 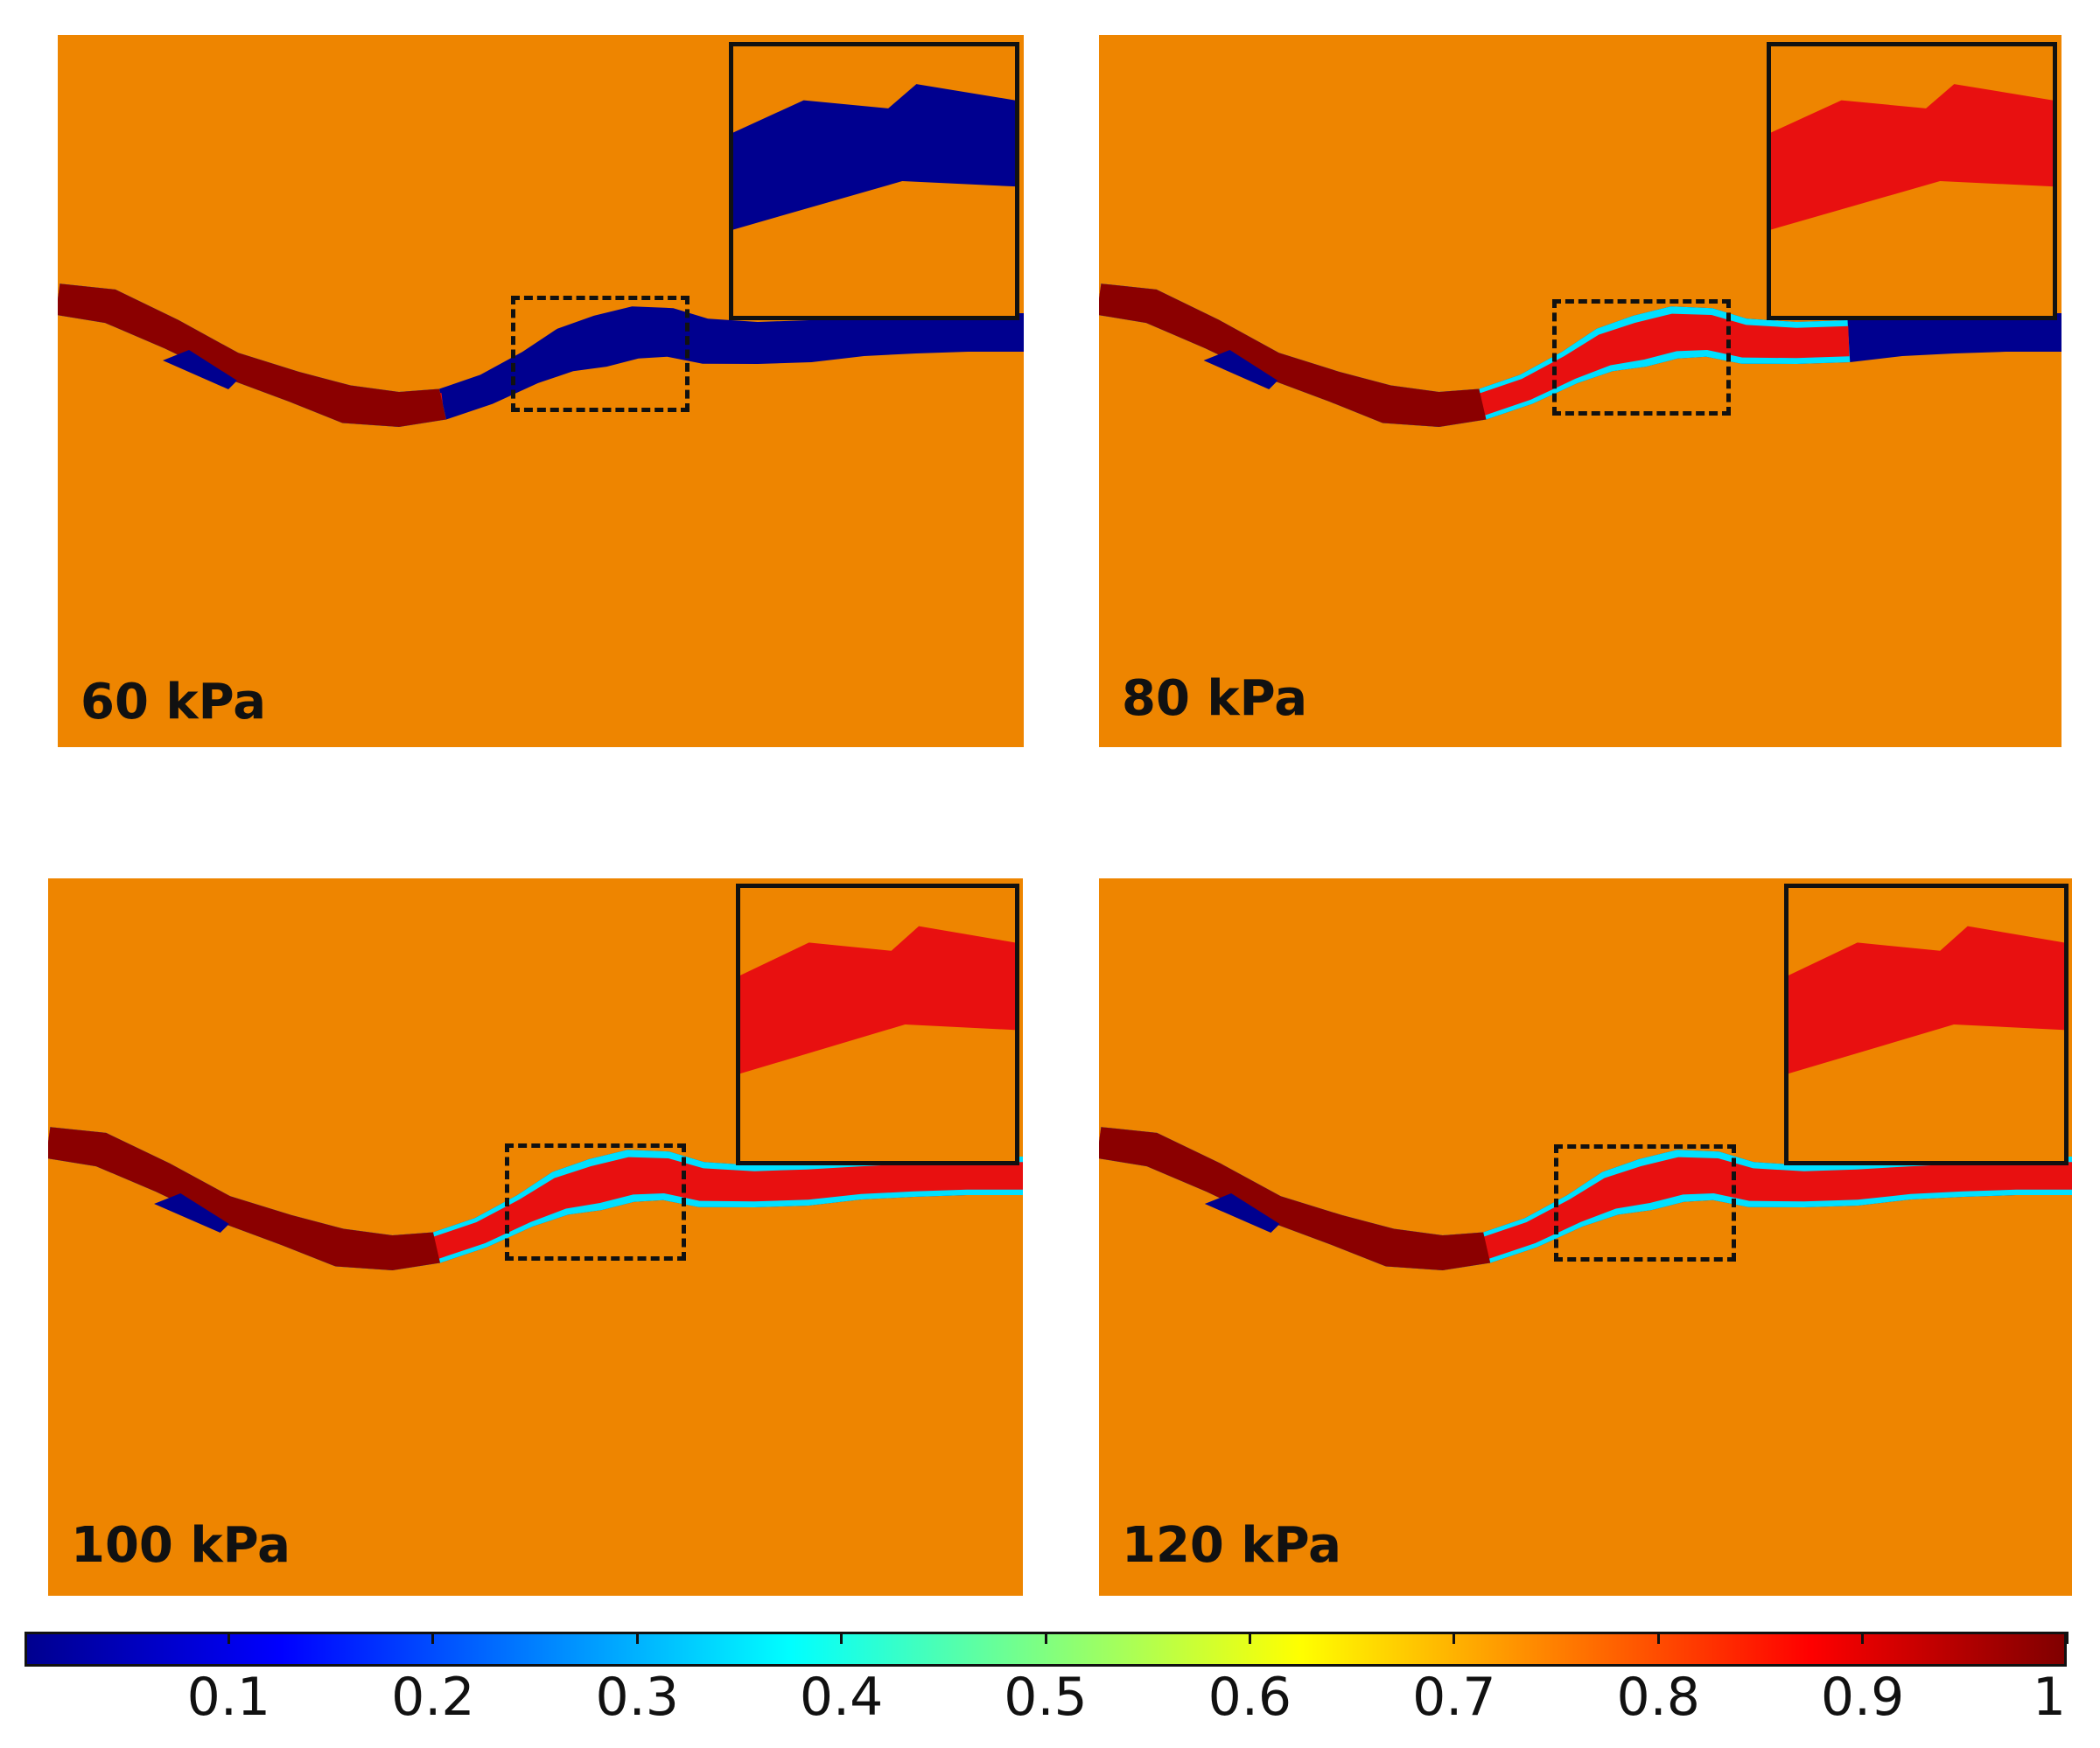 I want to click on colorbar-tick-label: 0.1, so click(x=228, y=1698).